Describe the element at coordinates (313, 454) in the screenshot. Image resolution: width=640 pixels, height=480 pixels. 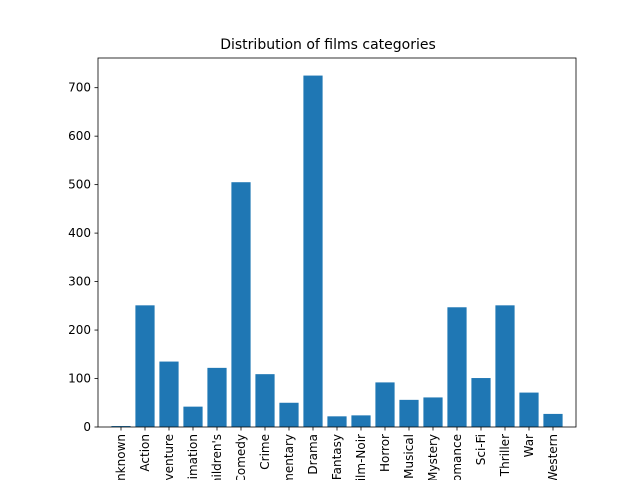
I see `x-tick-label: Drama` at that location.